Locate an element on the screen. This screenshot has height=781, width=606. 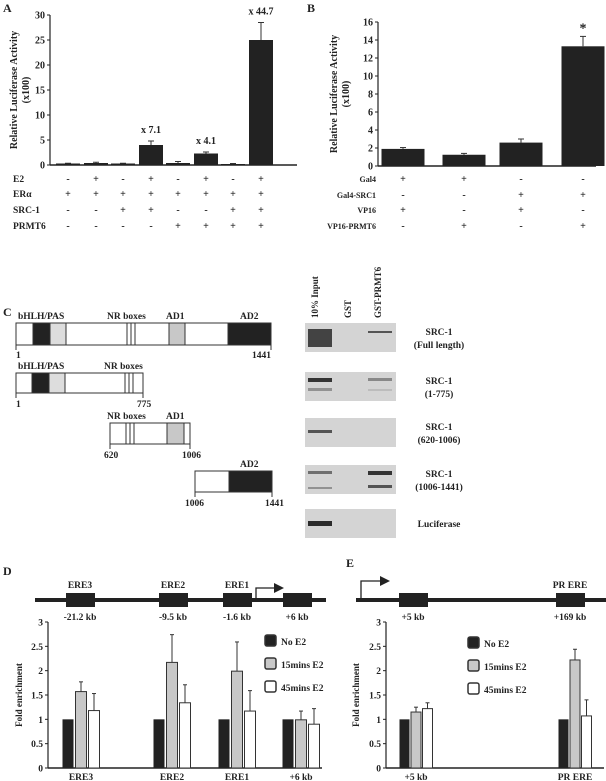
y-tick-label: 15 is located at coordinates (40, 91).